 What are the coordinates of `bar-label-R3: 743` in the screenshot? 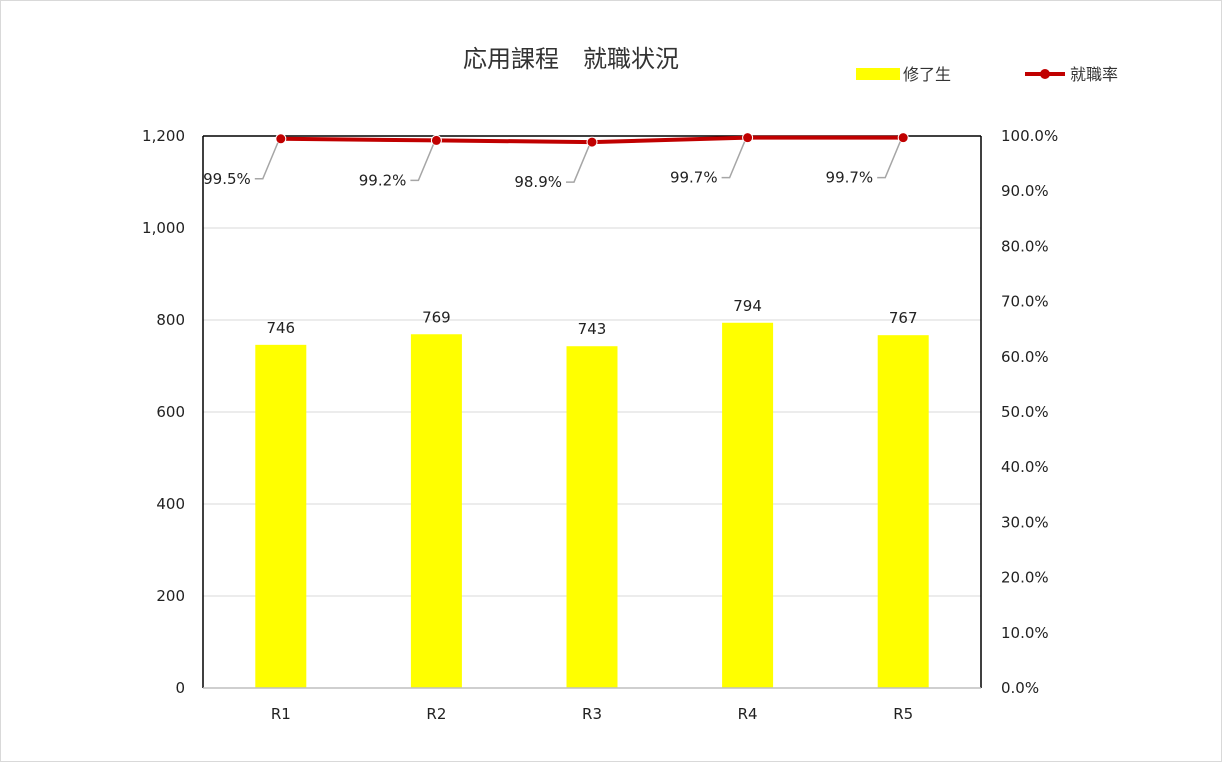 It's located at (592, 329).